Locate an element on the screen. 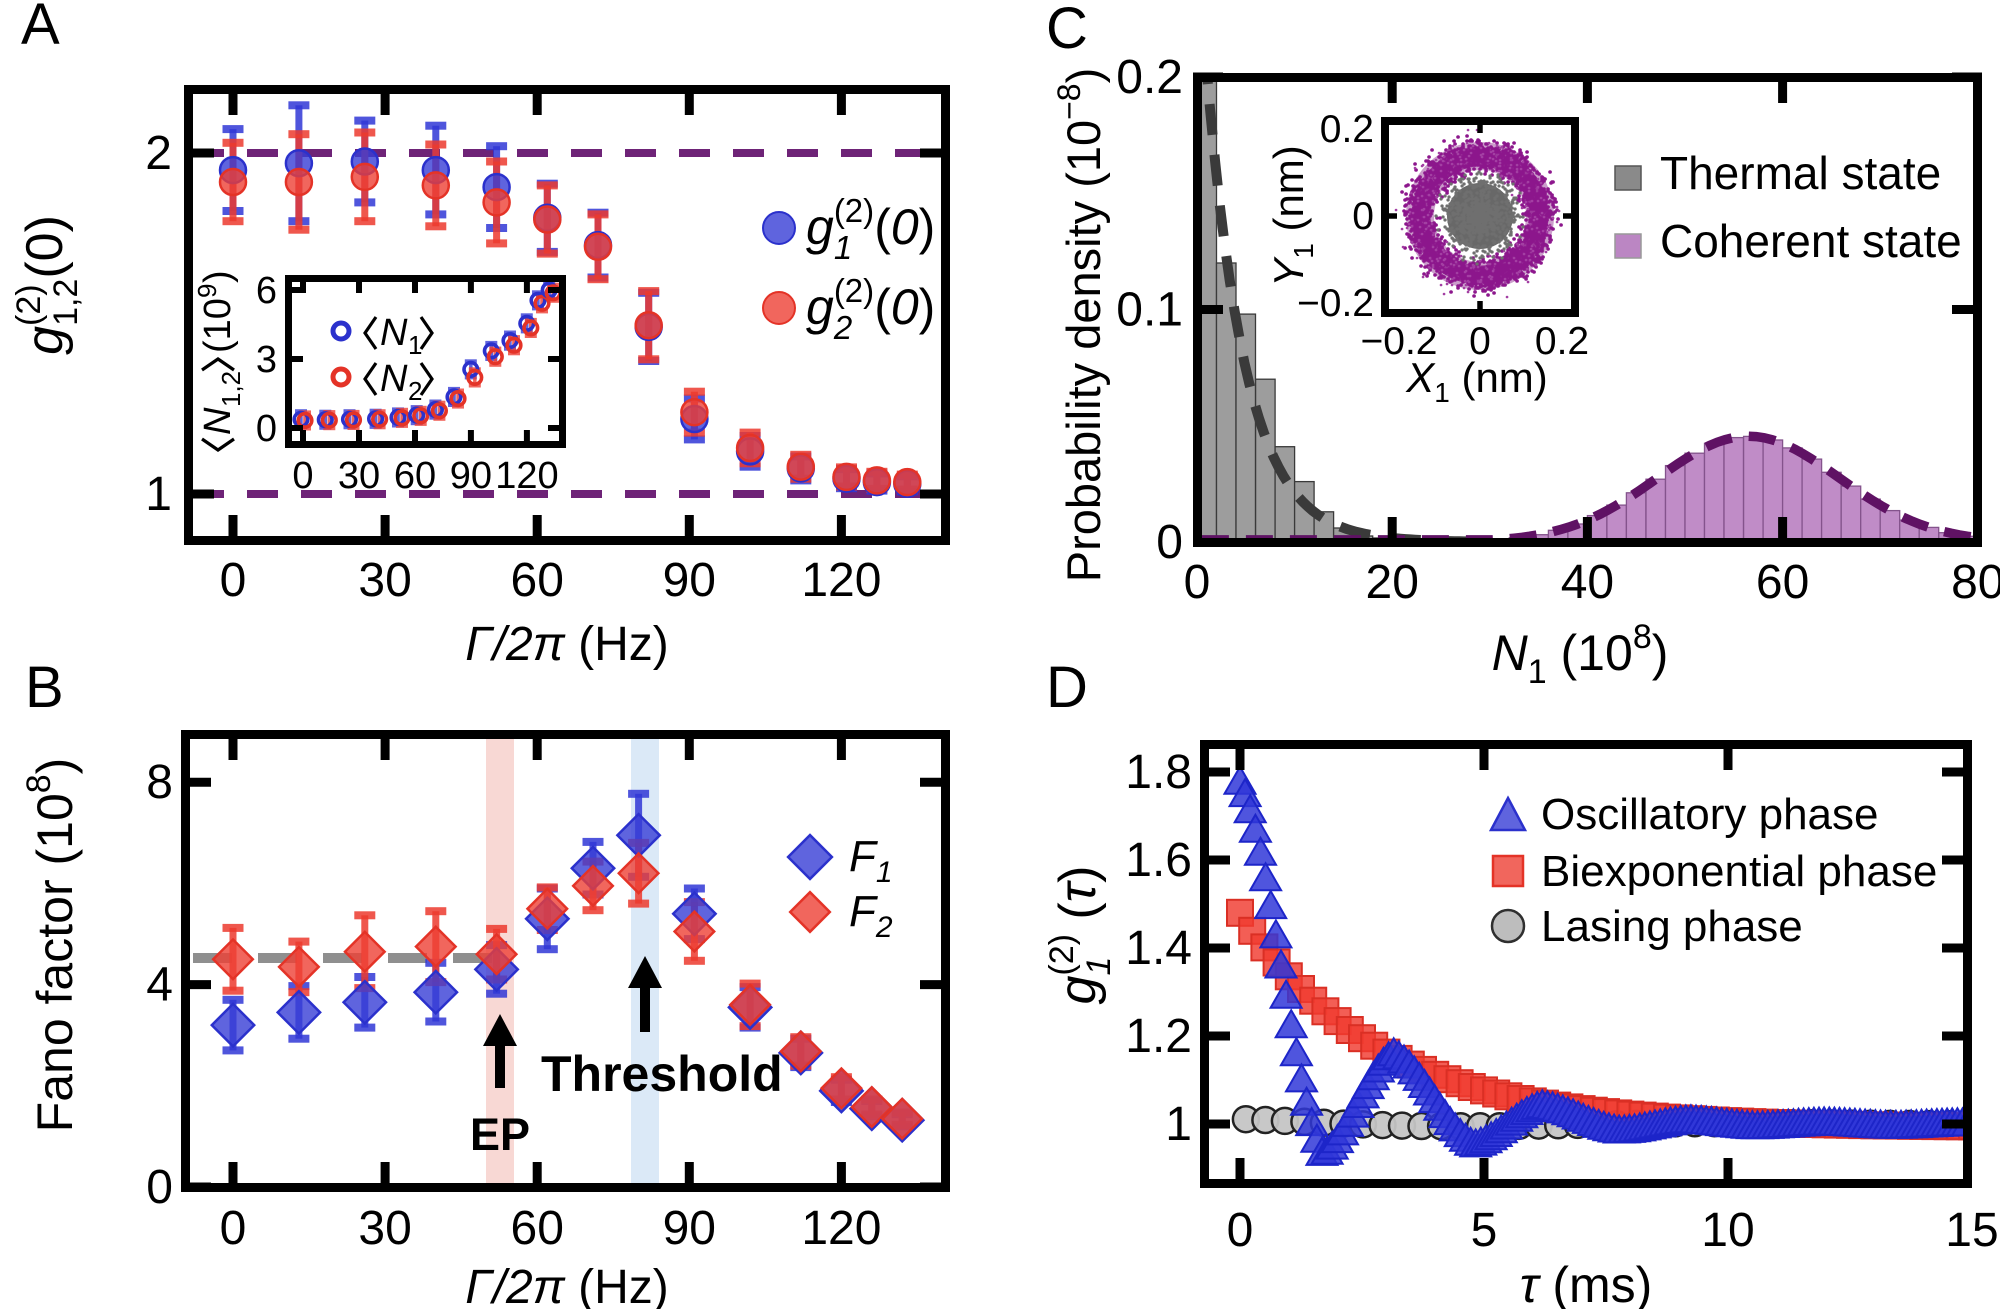 This screenshot has height=1309, width=2000. svg-text: 1.2 is located at coordinates (1158, 1036).